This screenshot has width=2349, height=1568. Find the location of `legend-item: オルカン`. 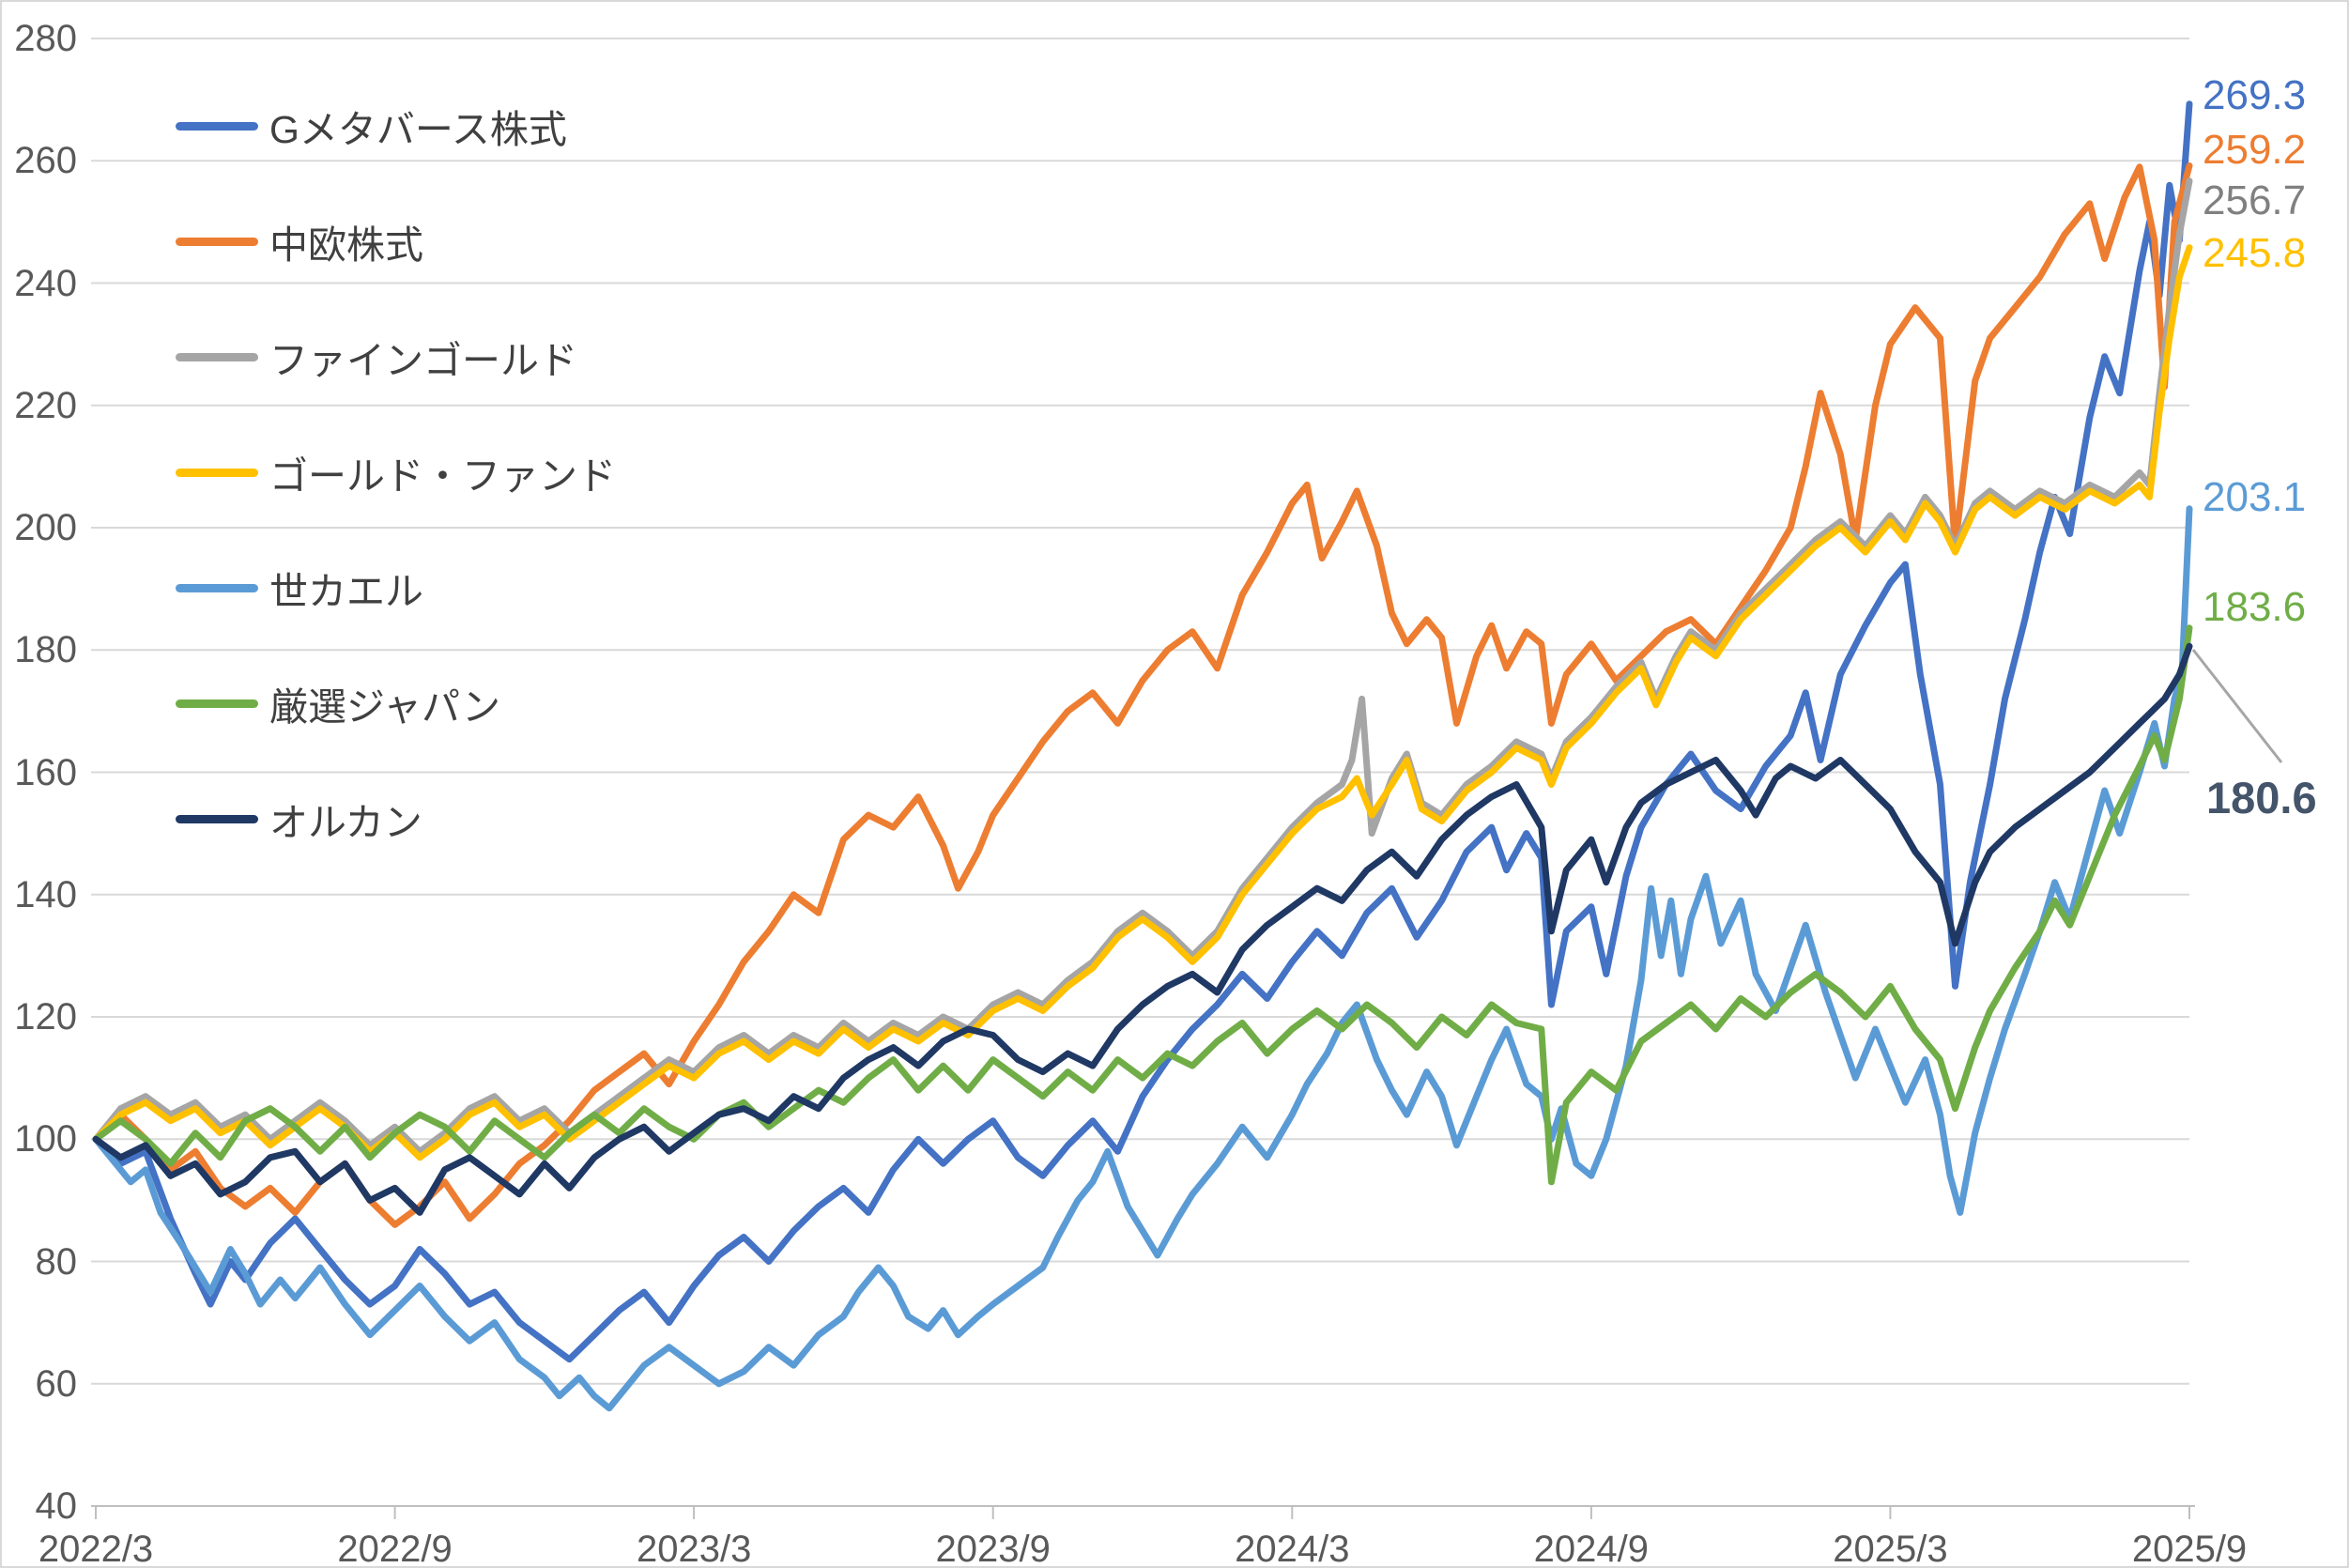

legend-item: オルカン is located at coordinates (299, 820).